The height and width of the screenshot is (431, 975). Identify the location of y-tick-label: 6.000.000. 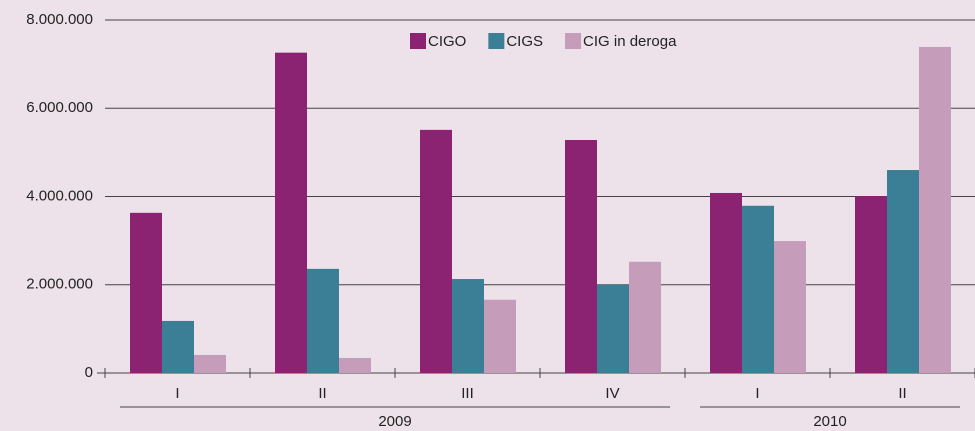
(59, 107).